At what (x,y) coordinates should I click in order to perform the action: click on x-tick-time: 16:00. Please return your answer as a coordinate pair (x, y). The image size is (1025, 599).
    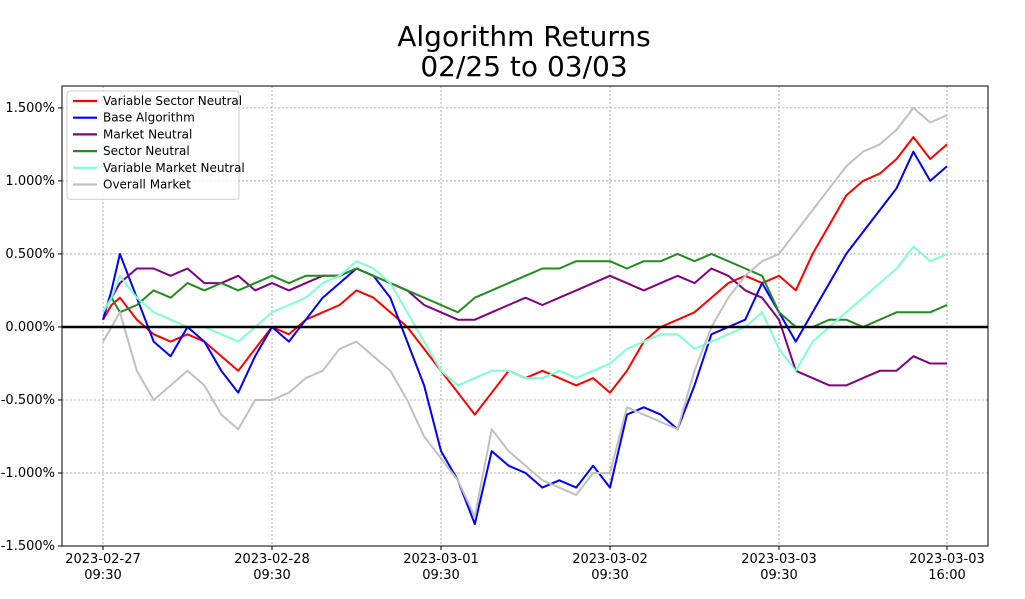
    Looking at the image, I should click on (946, 575).